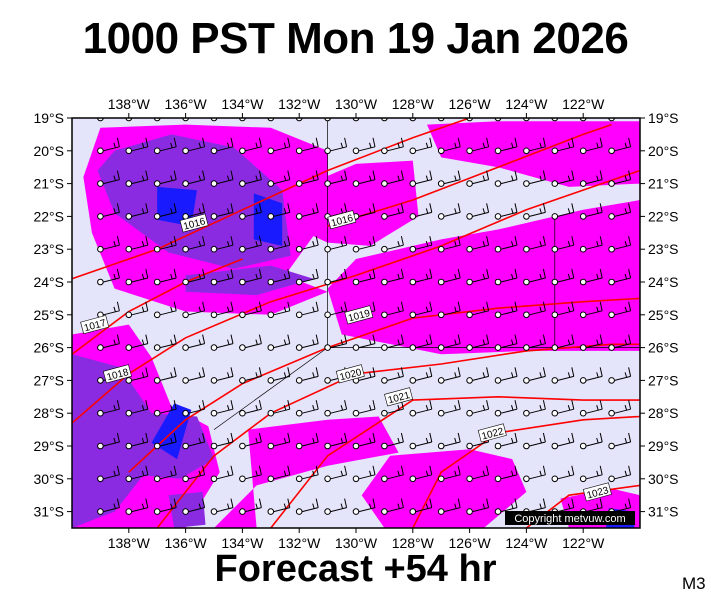 This screenshot has width=711, height=600. I want to click on isobar-label-box, so click(194, 223).